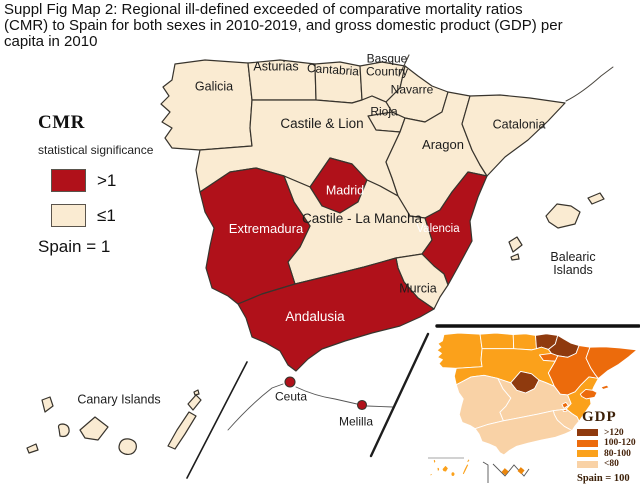  Describe the element at coordinates (123, 215) in the screenshot. I see `cmr-legend-item-1: ≤1` at that location.